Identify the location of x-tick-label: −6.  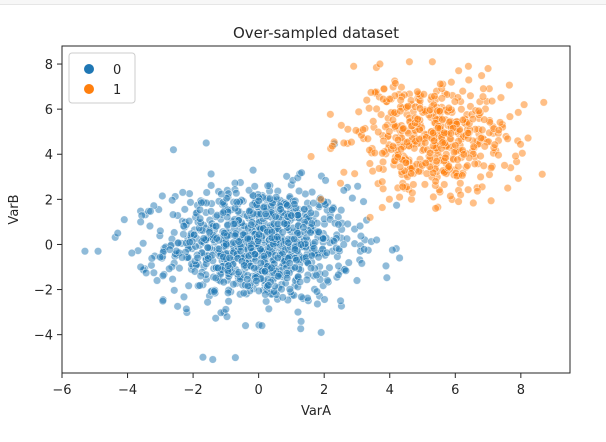
(61, 390).